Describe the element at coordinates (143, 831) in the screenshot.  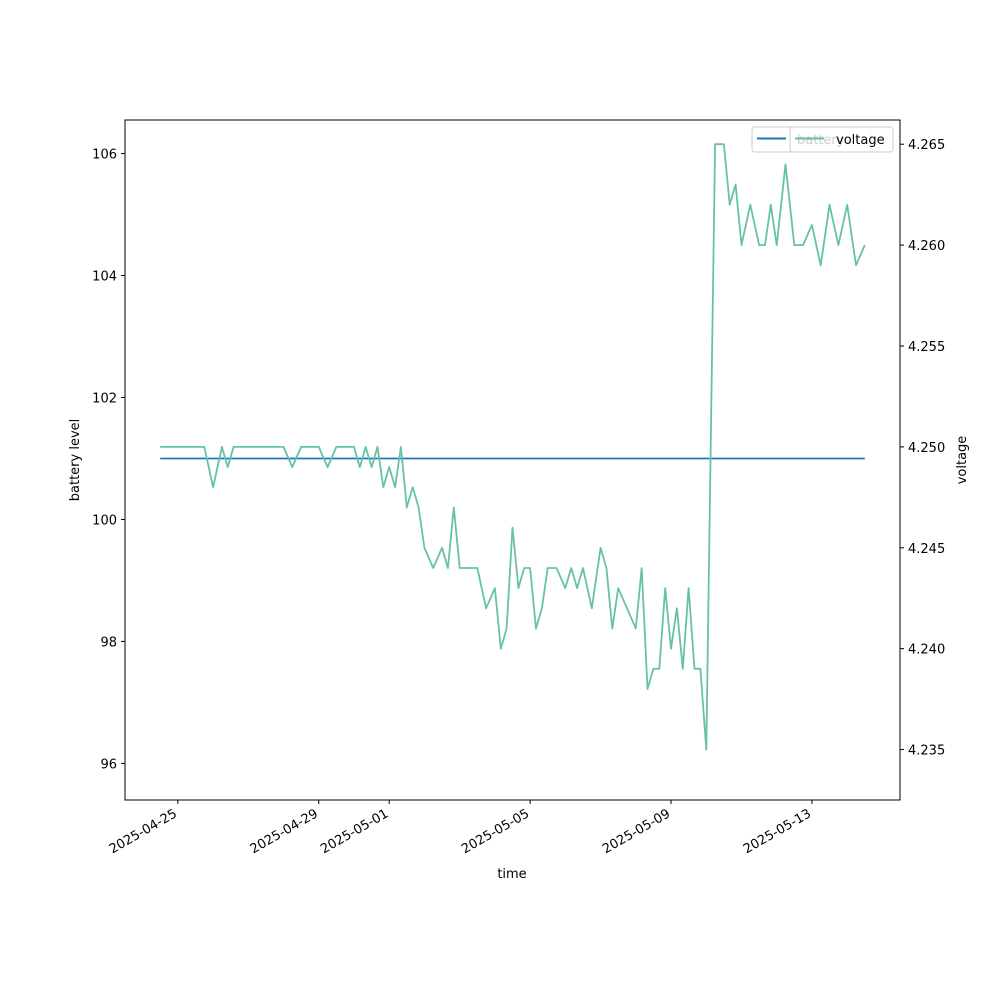
I see `x-tick-label: 2025-04-25` at that location.